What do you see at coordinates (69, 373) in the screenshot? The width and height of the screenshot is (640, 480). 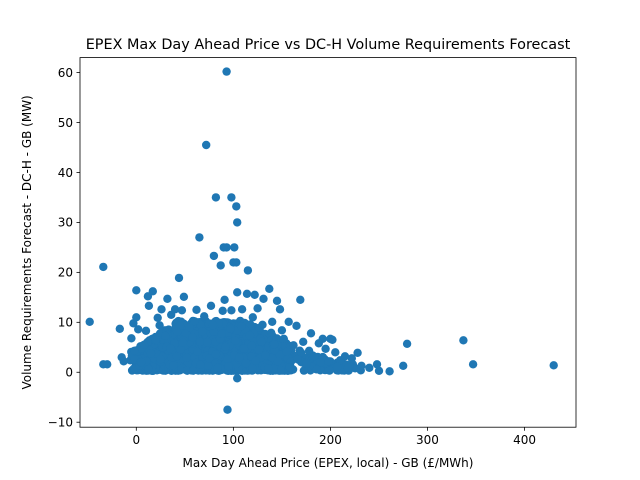 I see `y-tick-label: 0` at bounding box center [69, 373].